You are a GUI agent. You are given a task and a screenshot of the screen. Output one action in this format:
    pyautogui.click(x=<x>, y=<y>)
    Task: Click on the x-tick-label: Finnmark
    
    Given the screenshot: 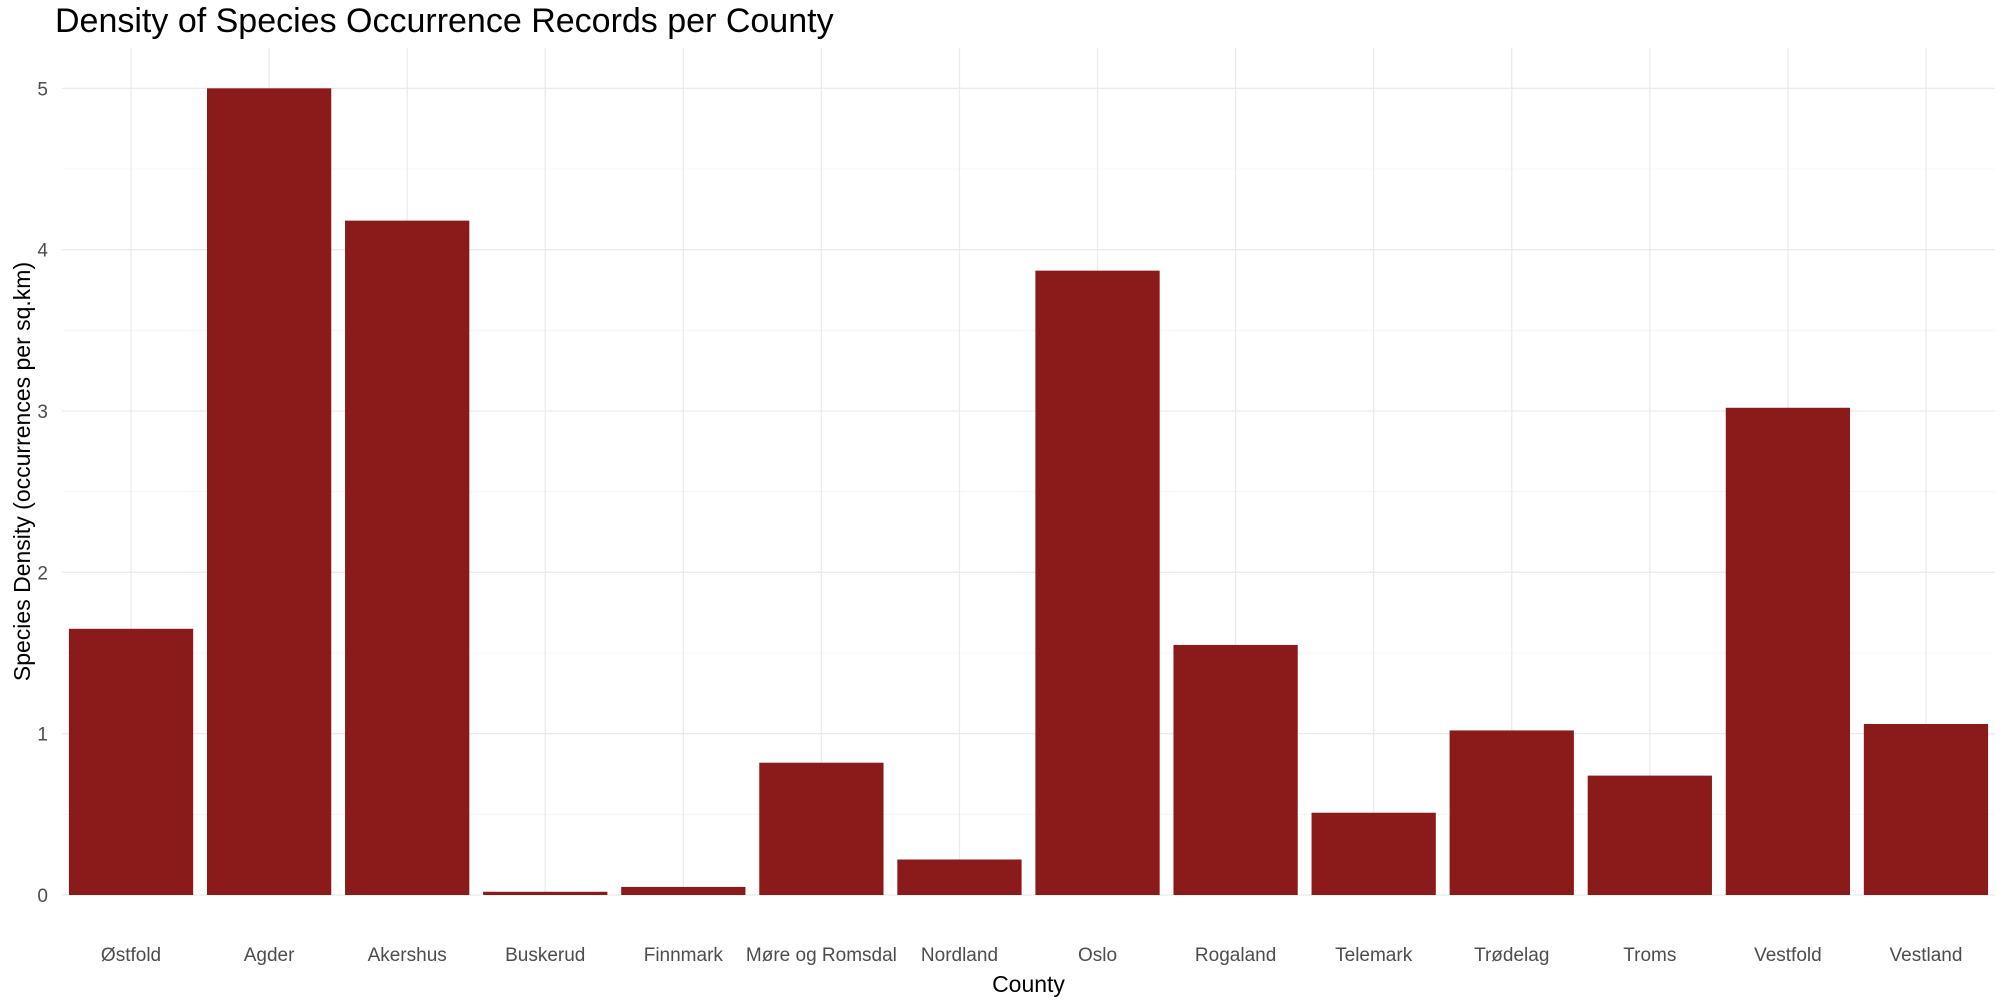 What is the action you would take?
    pyautogui.click(x=684, y=955)
    